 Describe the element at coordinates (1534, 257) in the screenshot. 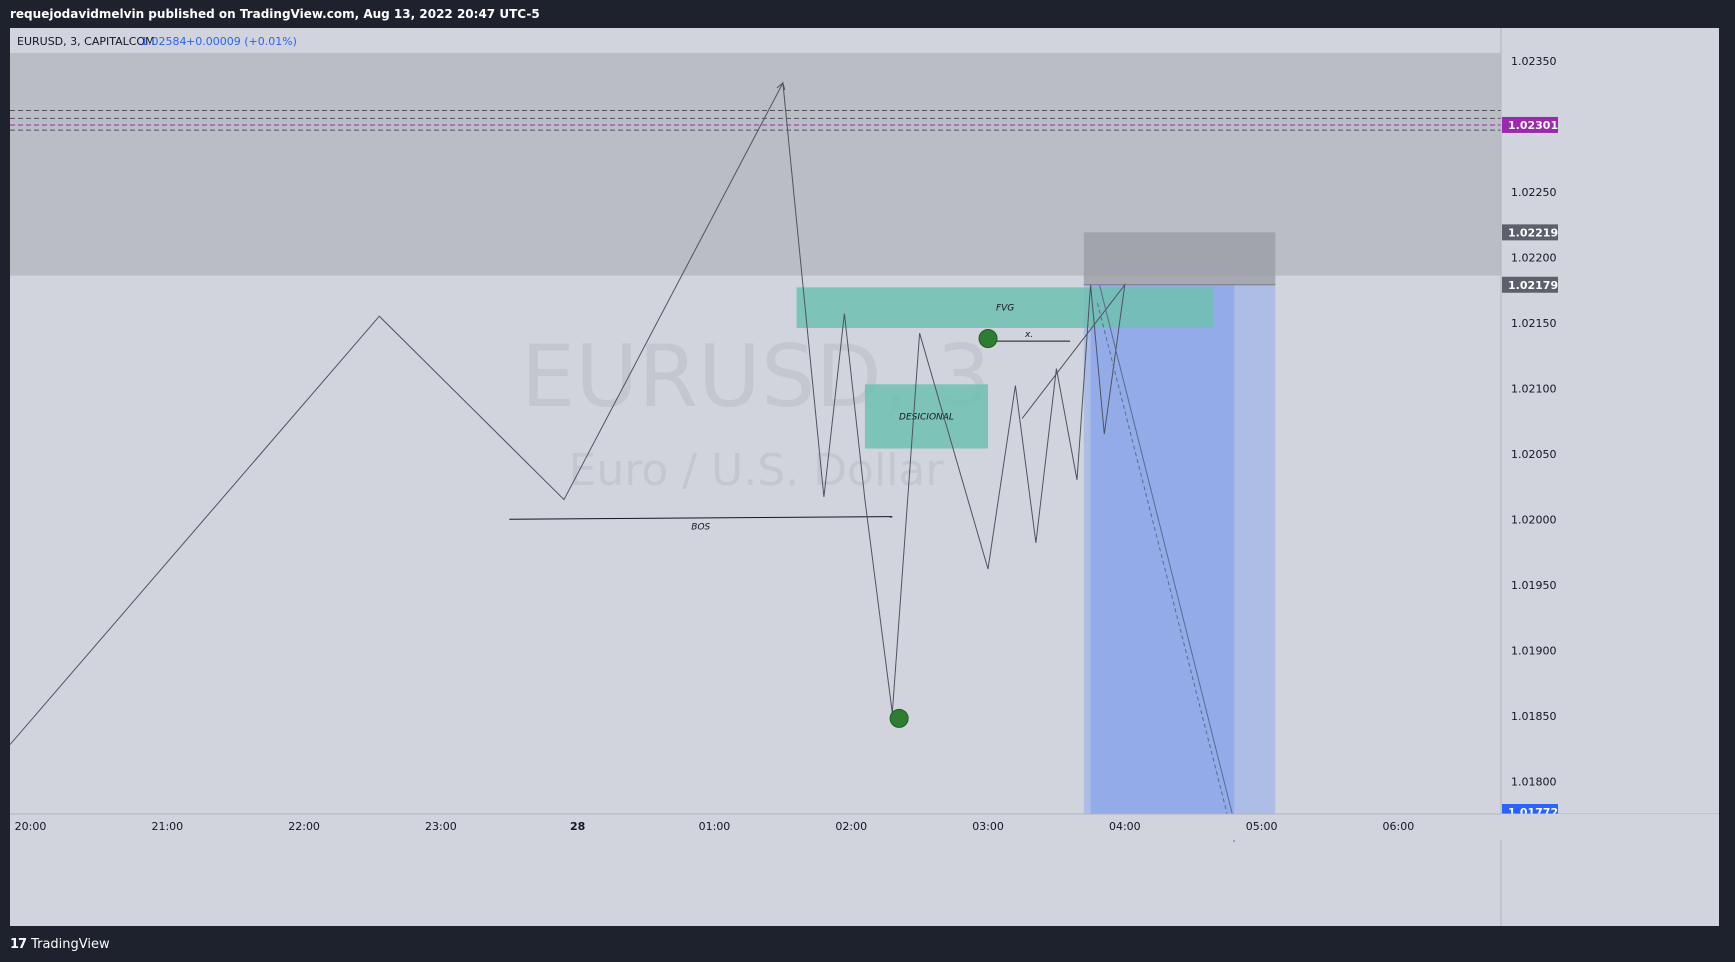

I see `y-tick-label: 1.02200` at that location.